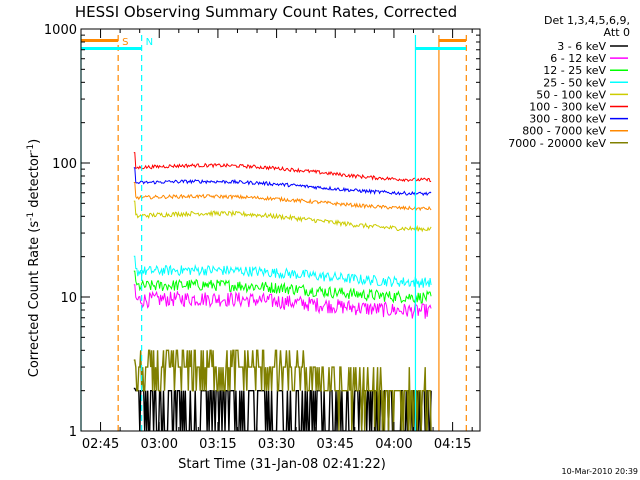 The height and width of the screenshot is (480, 640). What do you see at coordinates (440, 48) in the screenshot?
I see `cyan-status-bar-right` at bounding box center [440, 48].